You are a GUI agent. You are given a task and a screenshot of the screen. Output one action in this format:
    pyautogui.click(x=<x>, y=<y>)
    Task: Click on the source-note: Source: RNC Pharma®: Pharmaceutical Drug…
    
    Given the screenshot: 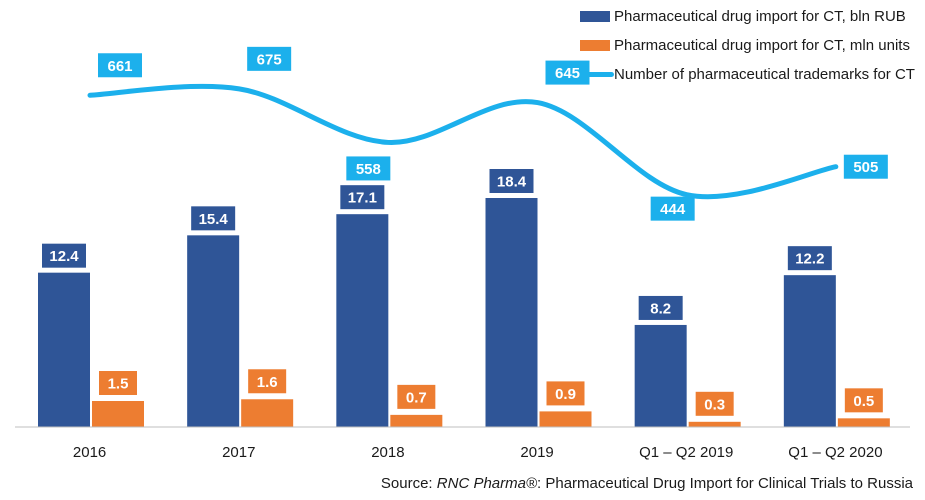 What is the action you would take?
    pyautogui.click(x=647, y=483)
    